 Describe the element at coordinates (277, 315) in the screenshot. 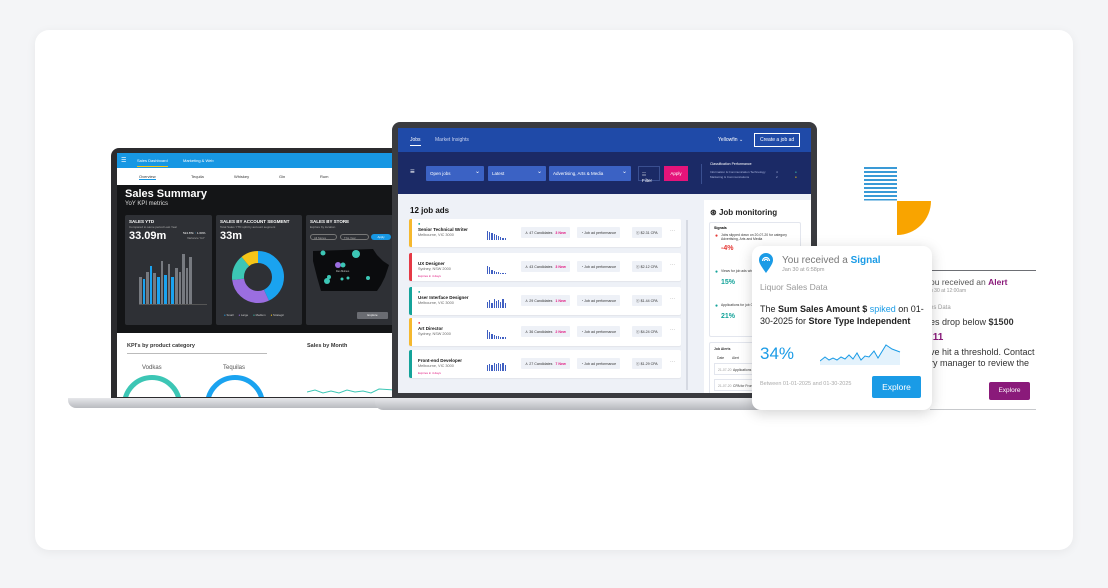

I see `legend-item: ● Strategic` at that location.